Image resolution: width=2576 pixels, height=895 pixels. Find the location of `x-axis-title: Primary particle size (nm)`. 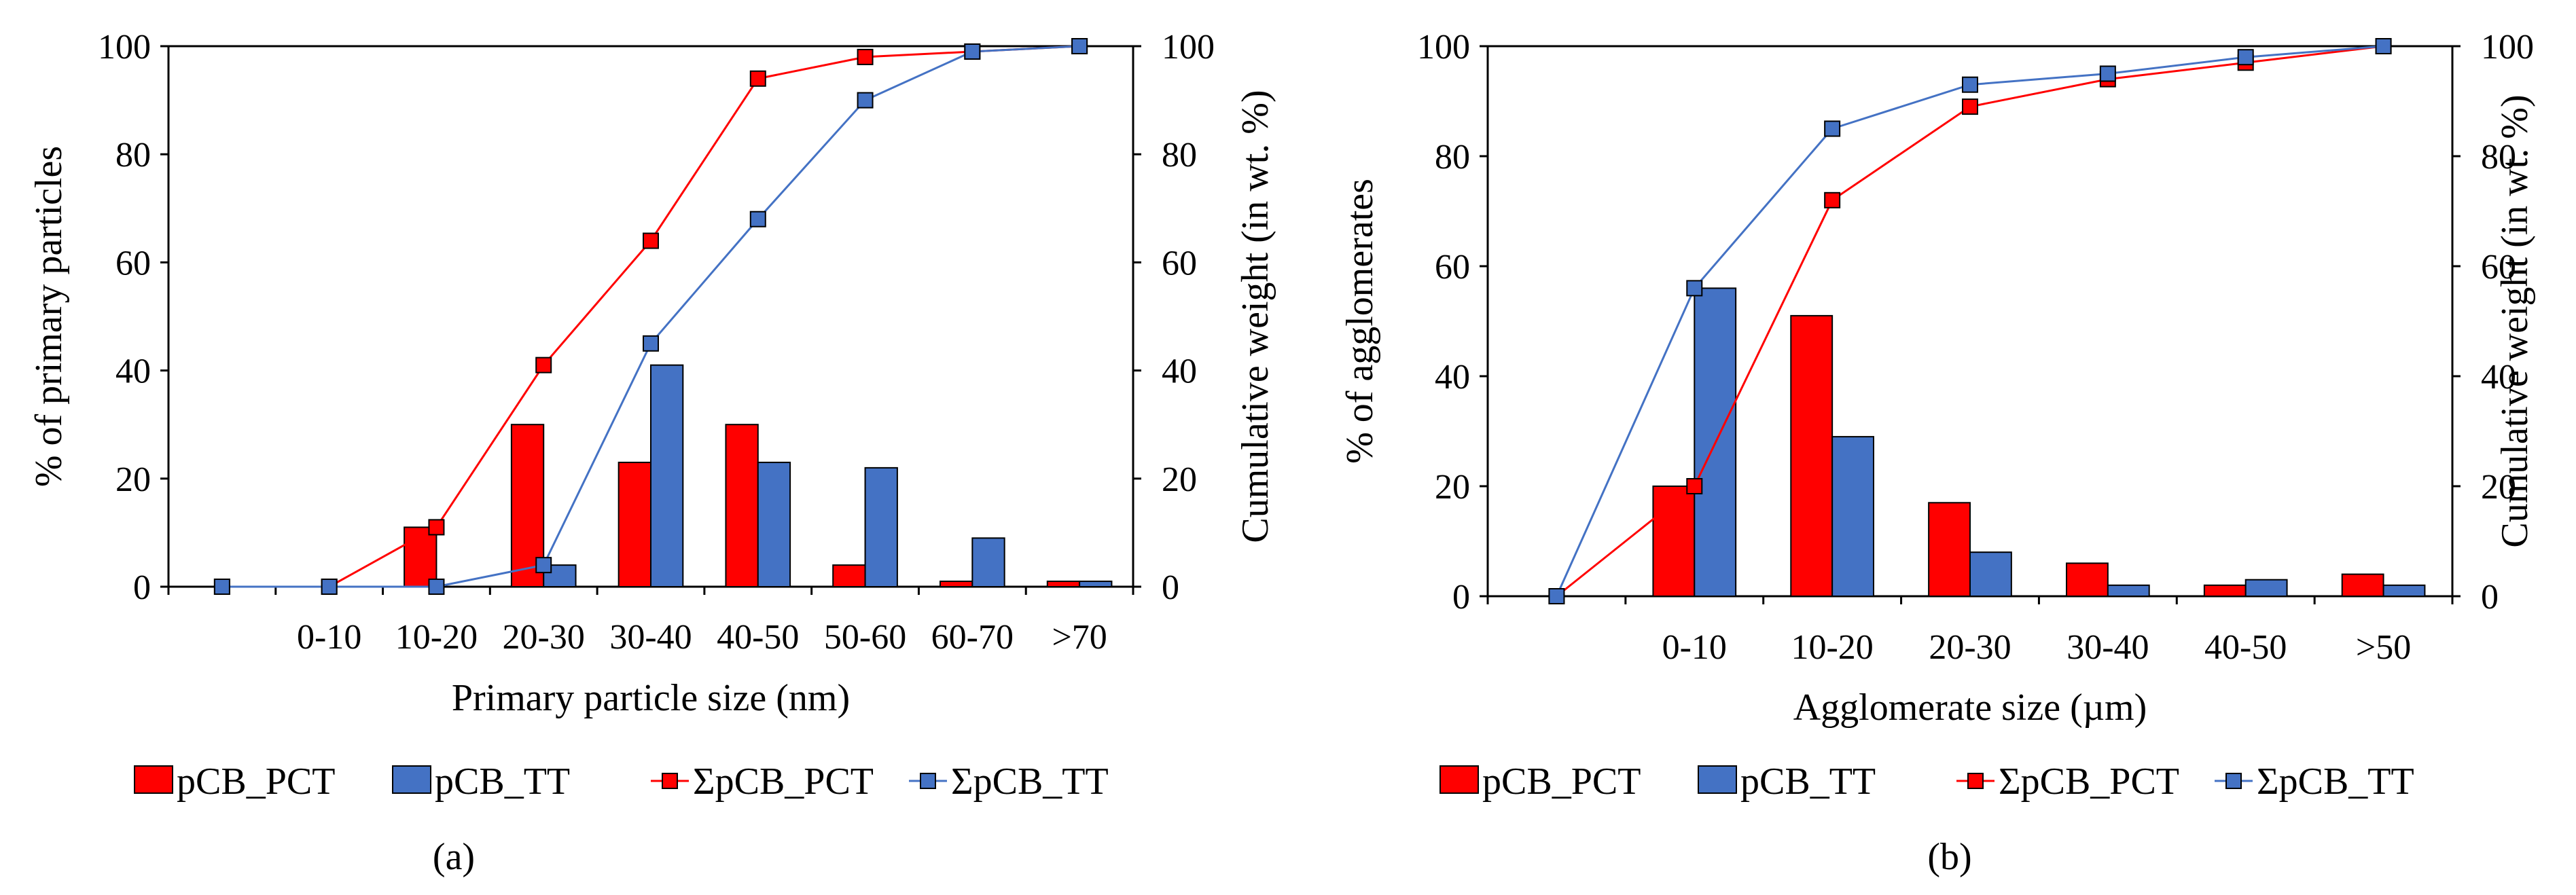

x-axis-title: Primary particle size (nm) is located at coordinates (651, 698).